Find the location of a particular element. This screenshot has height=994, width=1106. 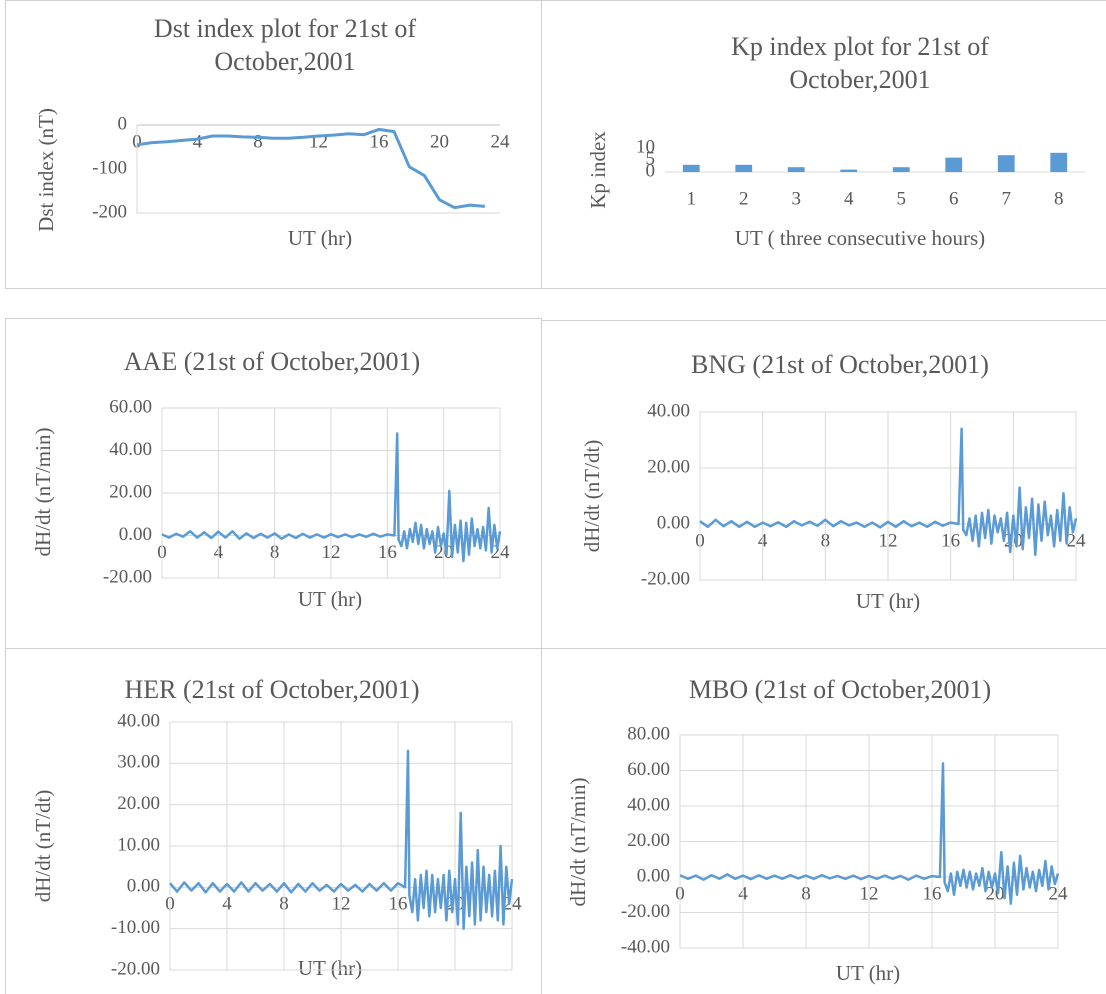

x-tick-label: 20 is located at coordinates (439, 141).